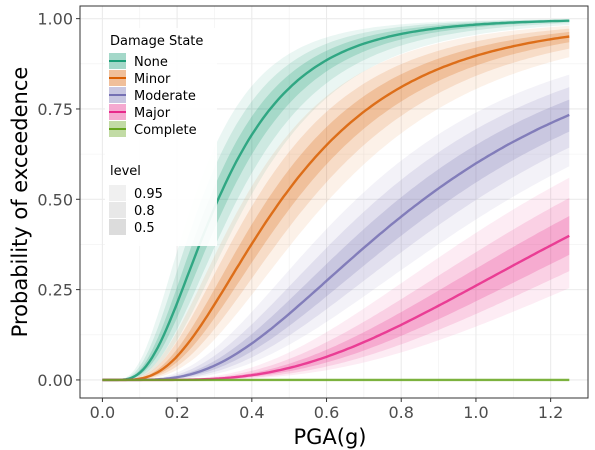 The height and width of the screenshot is (450, 595). Describe the element at coordinates (117, 193) in the screenshot. I see `level-key-0.95` at that location.